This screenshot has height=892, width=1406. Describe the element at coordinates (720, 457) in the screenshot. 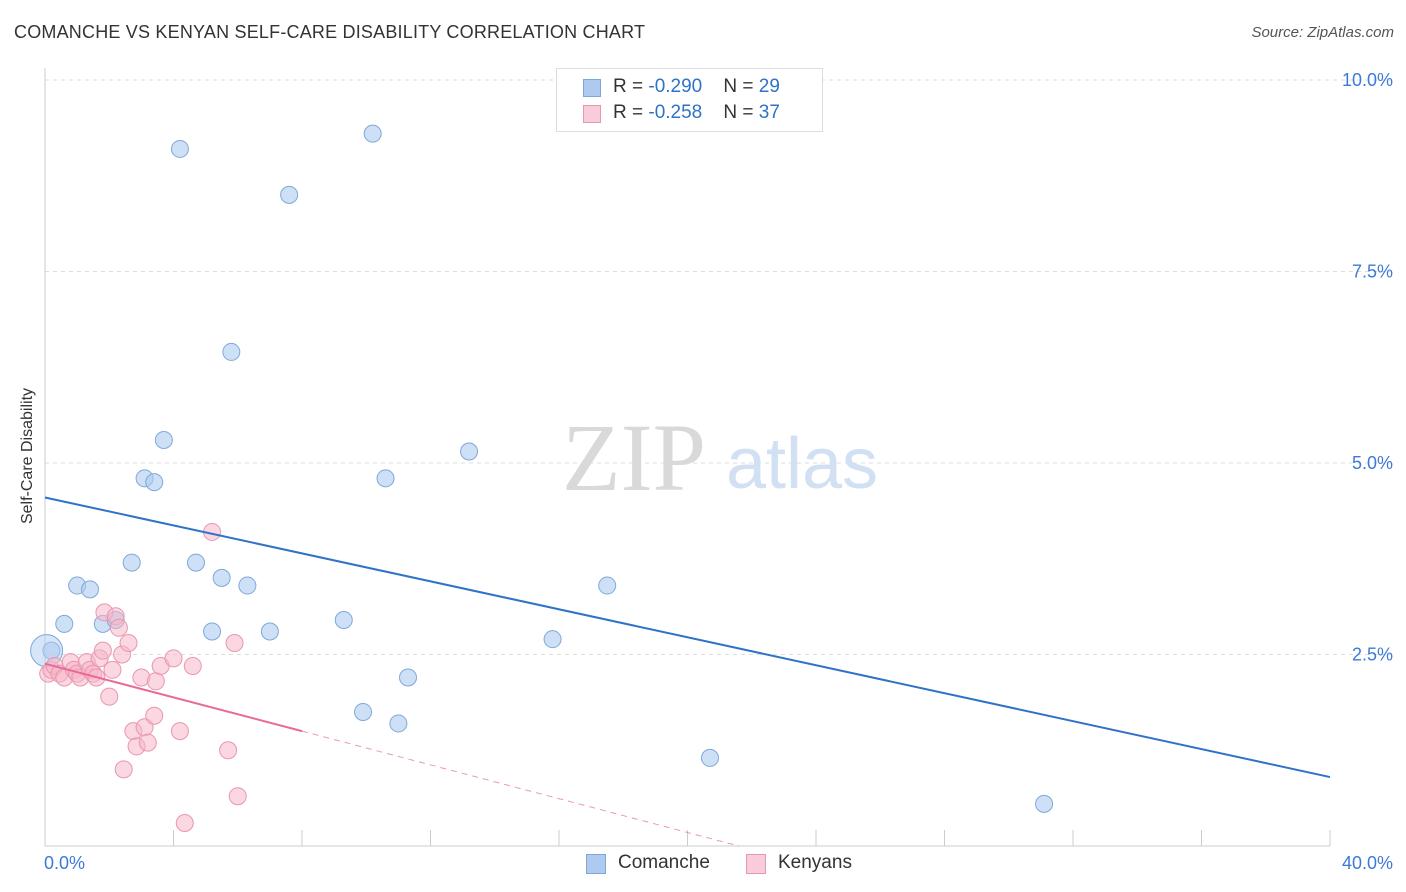

I see `watermark: ZIP atlas` at that location.